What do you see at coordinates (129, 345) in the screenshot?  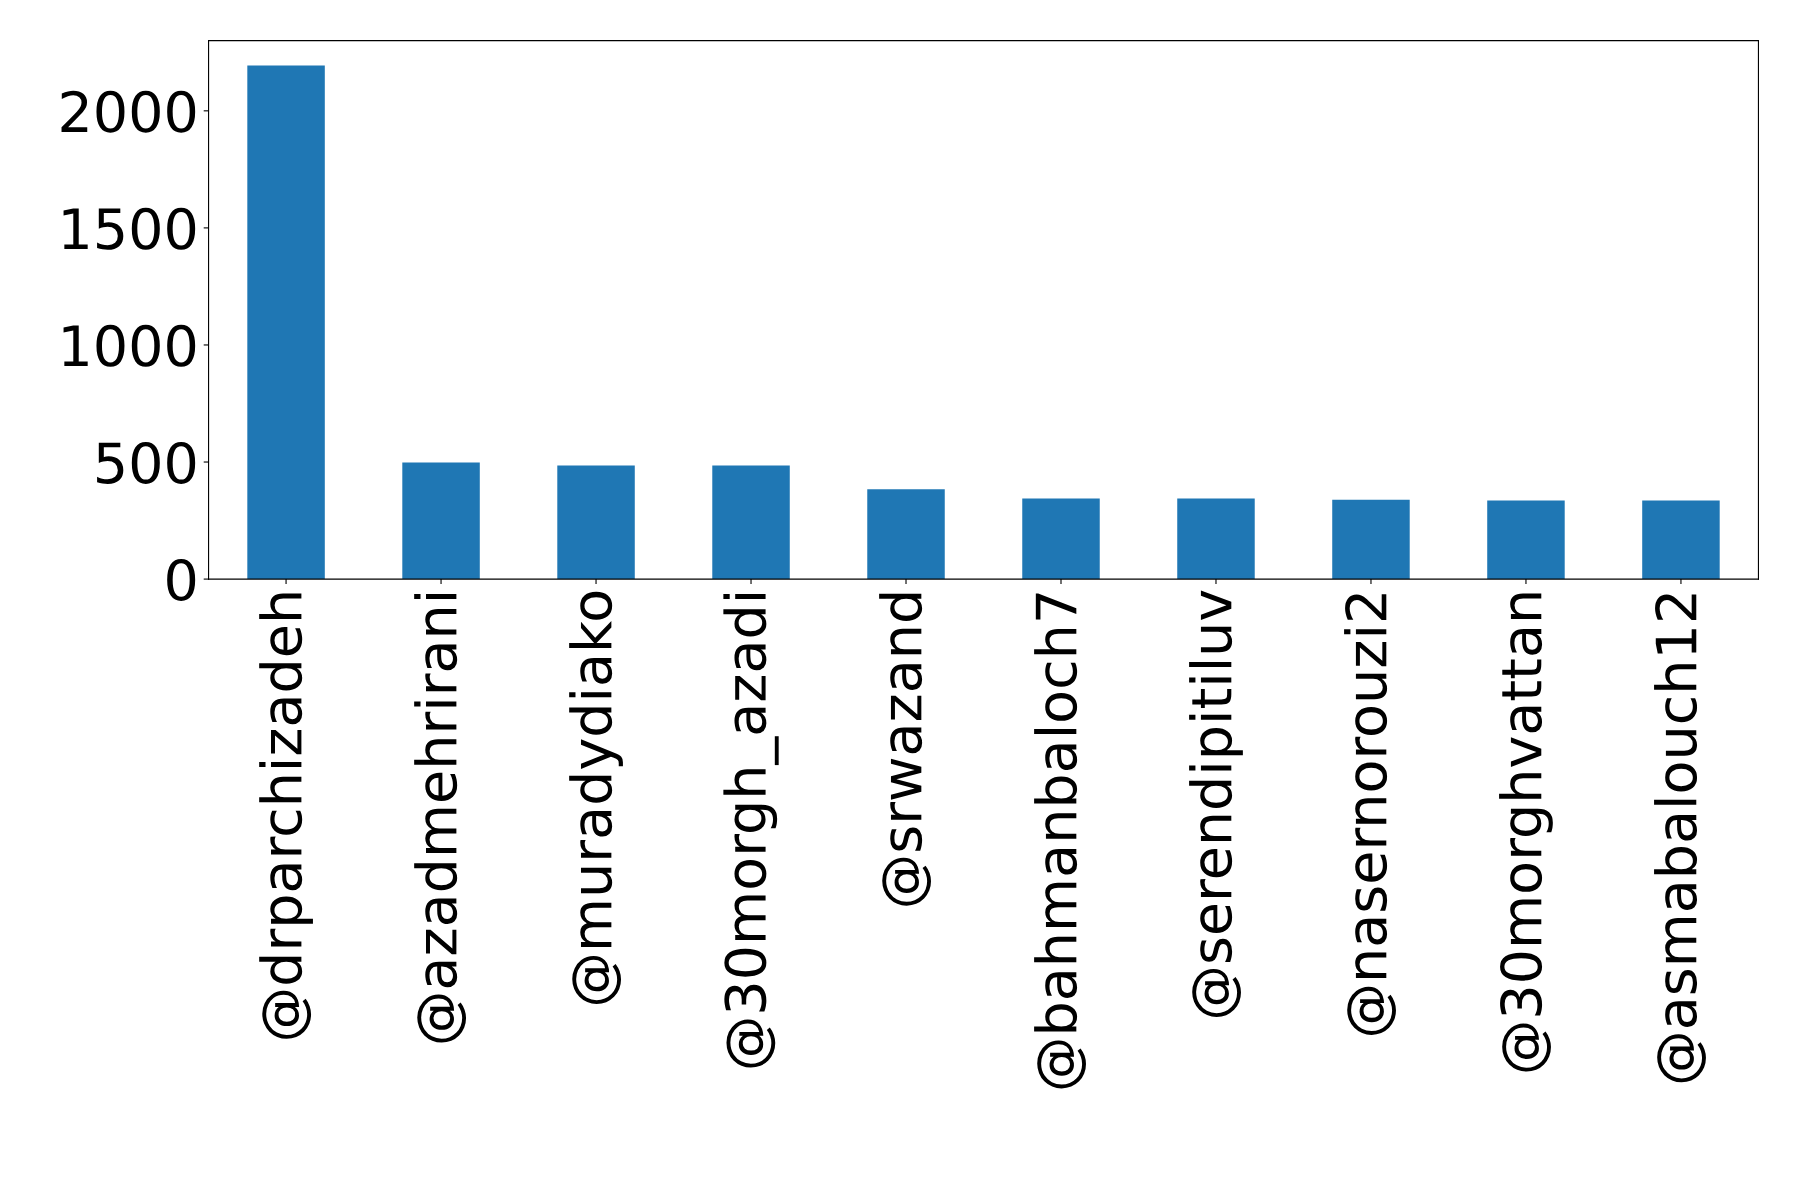 I see `y-tick-label: 1000` at bounding box center [129, 345].